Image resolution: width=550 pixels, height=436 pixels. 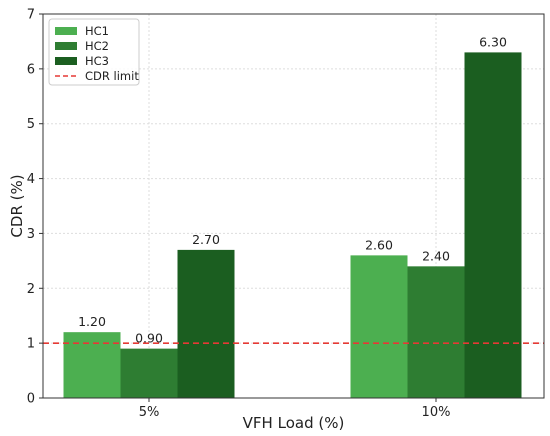 I want to click on y-tick-label-3: 3, so click(x=31, y=234).